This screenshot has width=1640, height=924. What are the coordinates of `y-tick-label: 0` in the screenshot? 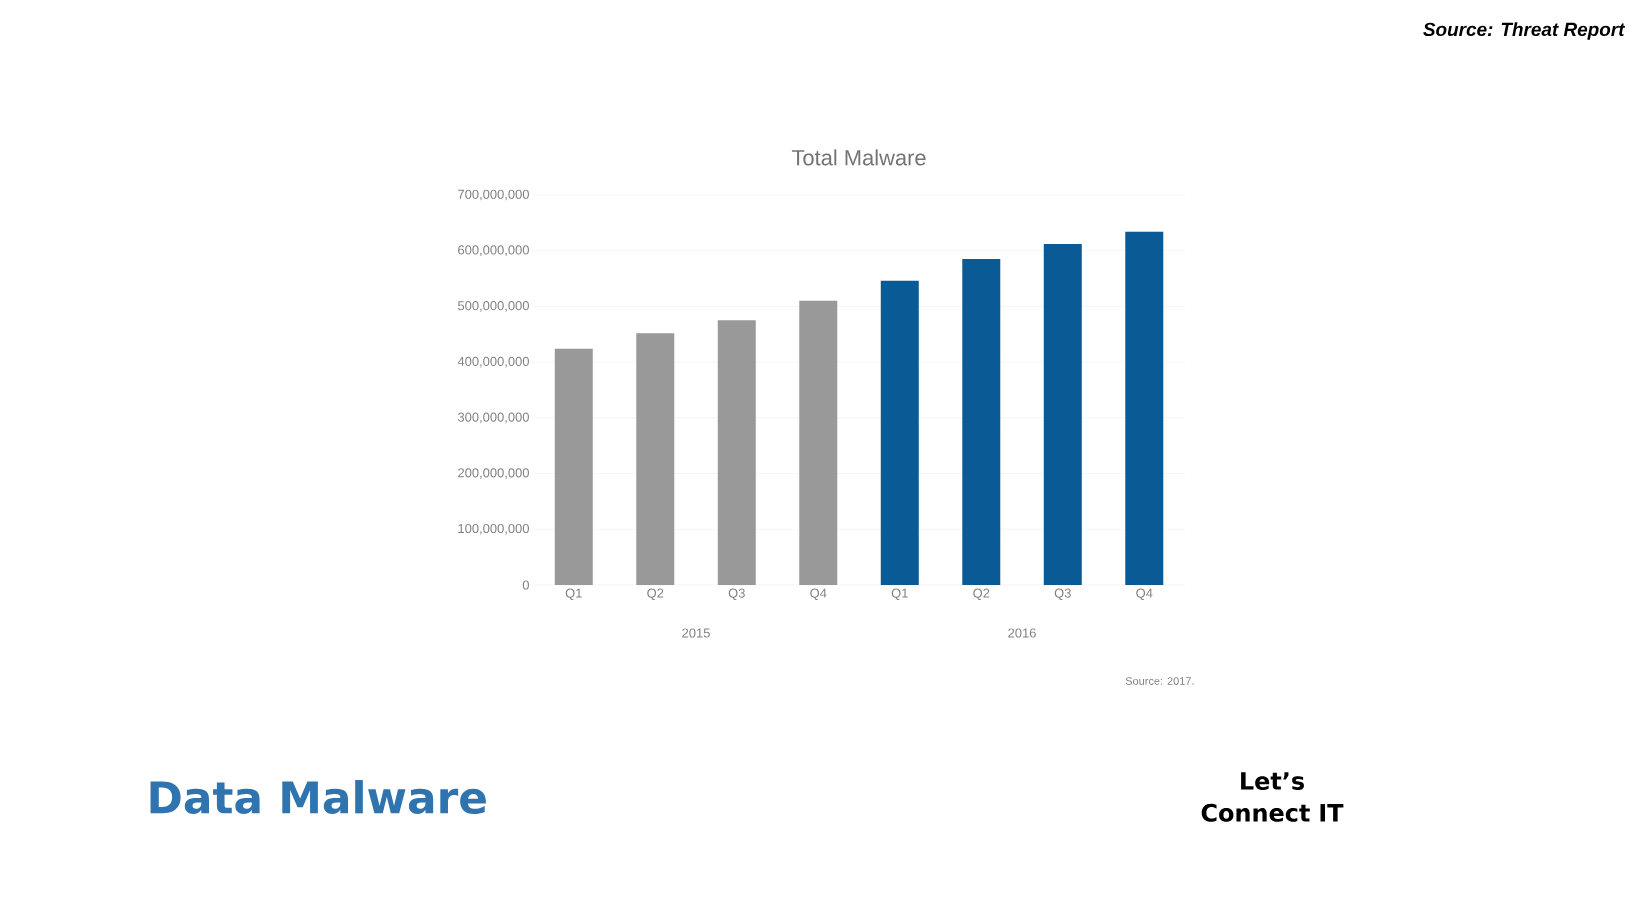 It's located at (525, 585).